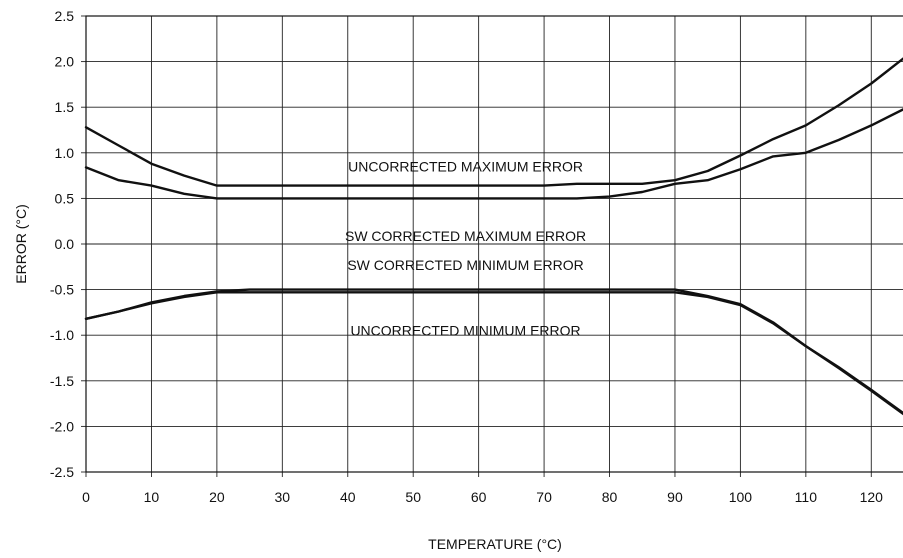 The image size is (903, 558). I want to click on y-tick-label: 1.5, so click(65, 107).